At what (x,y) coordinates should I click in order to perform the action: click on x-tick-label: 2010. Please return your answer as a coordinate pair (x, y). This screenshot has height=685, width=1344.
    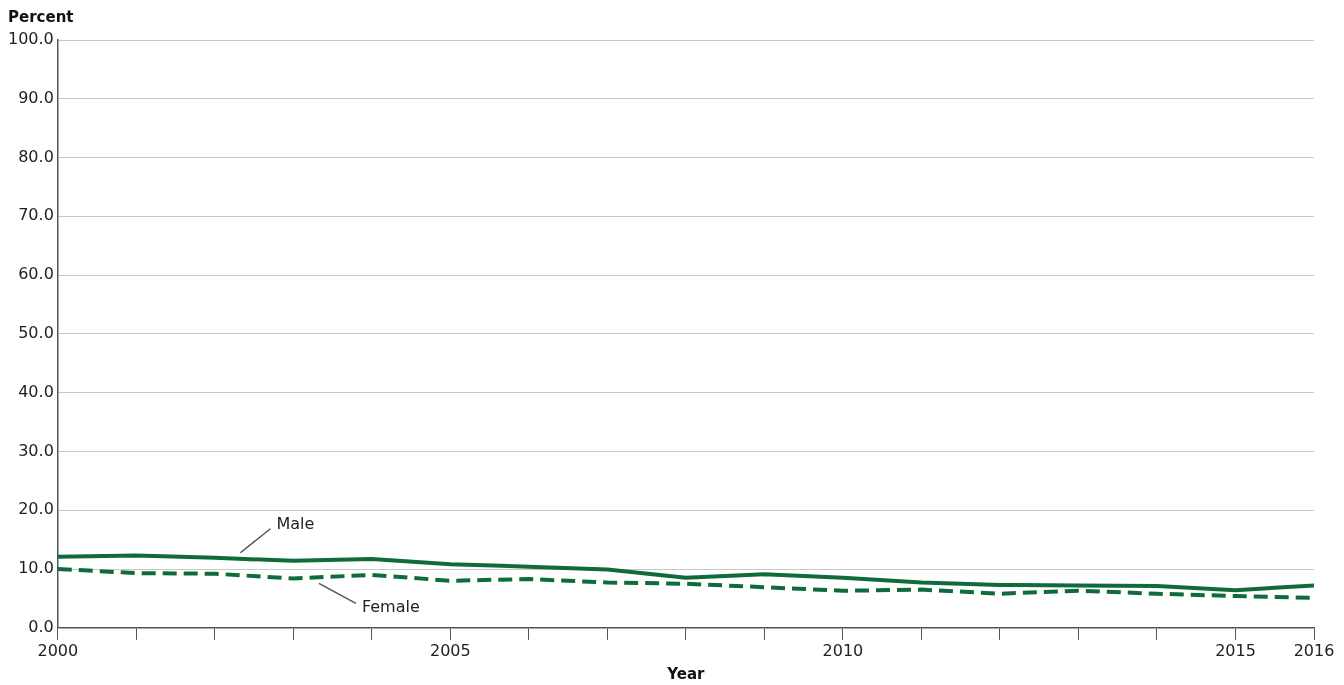
    Looking at the image, I should click on (843, 650).